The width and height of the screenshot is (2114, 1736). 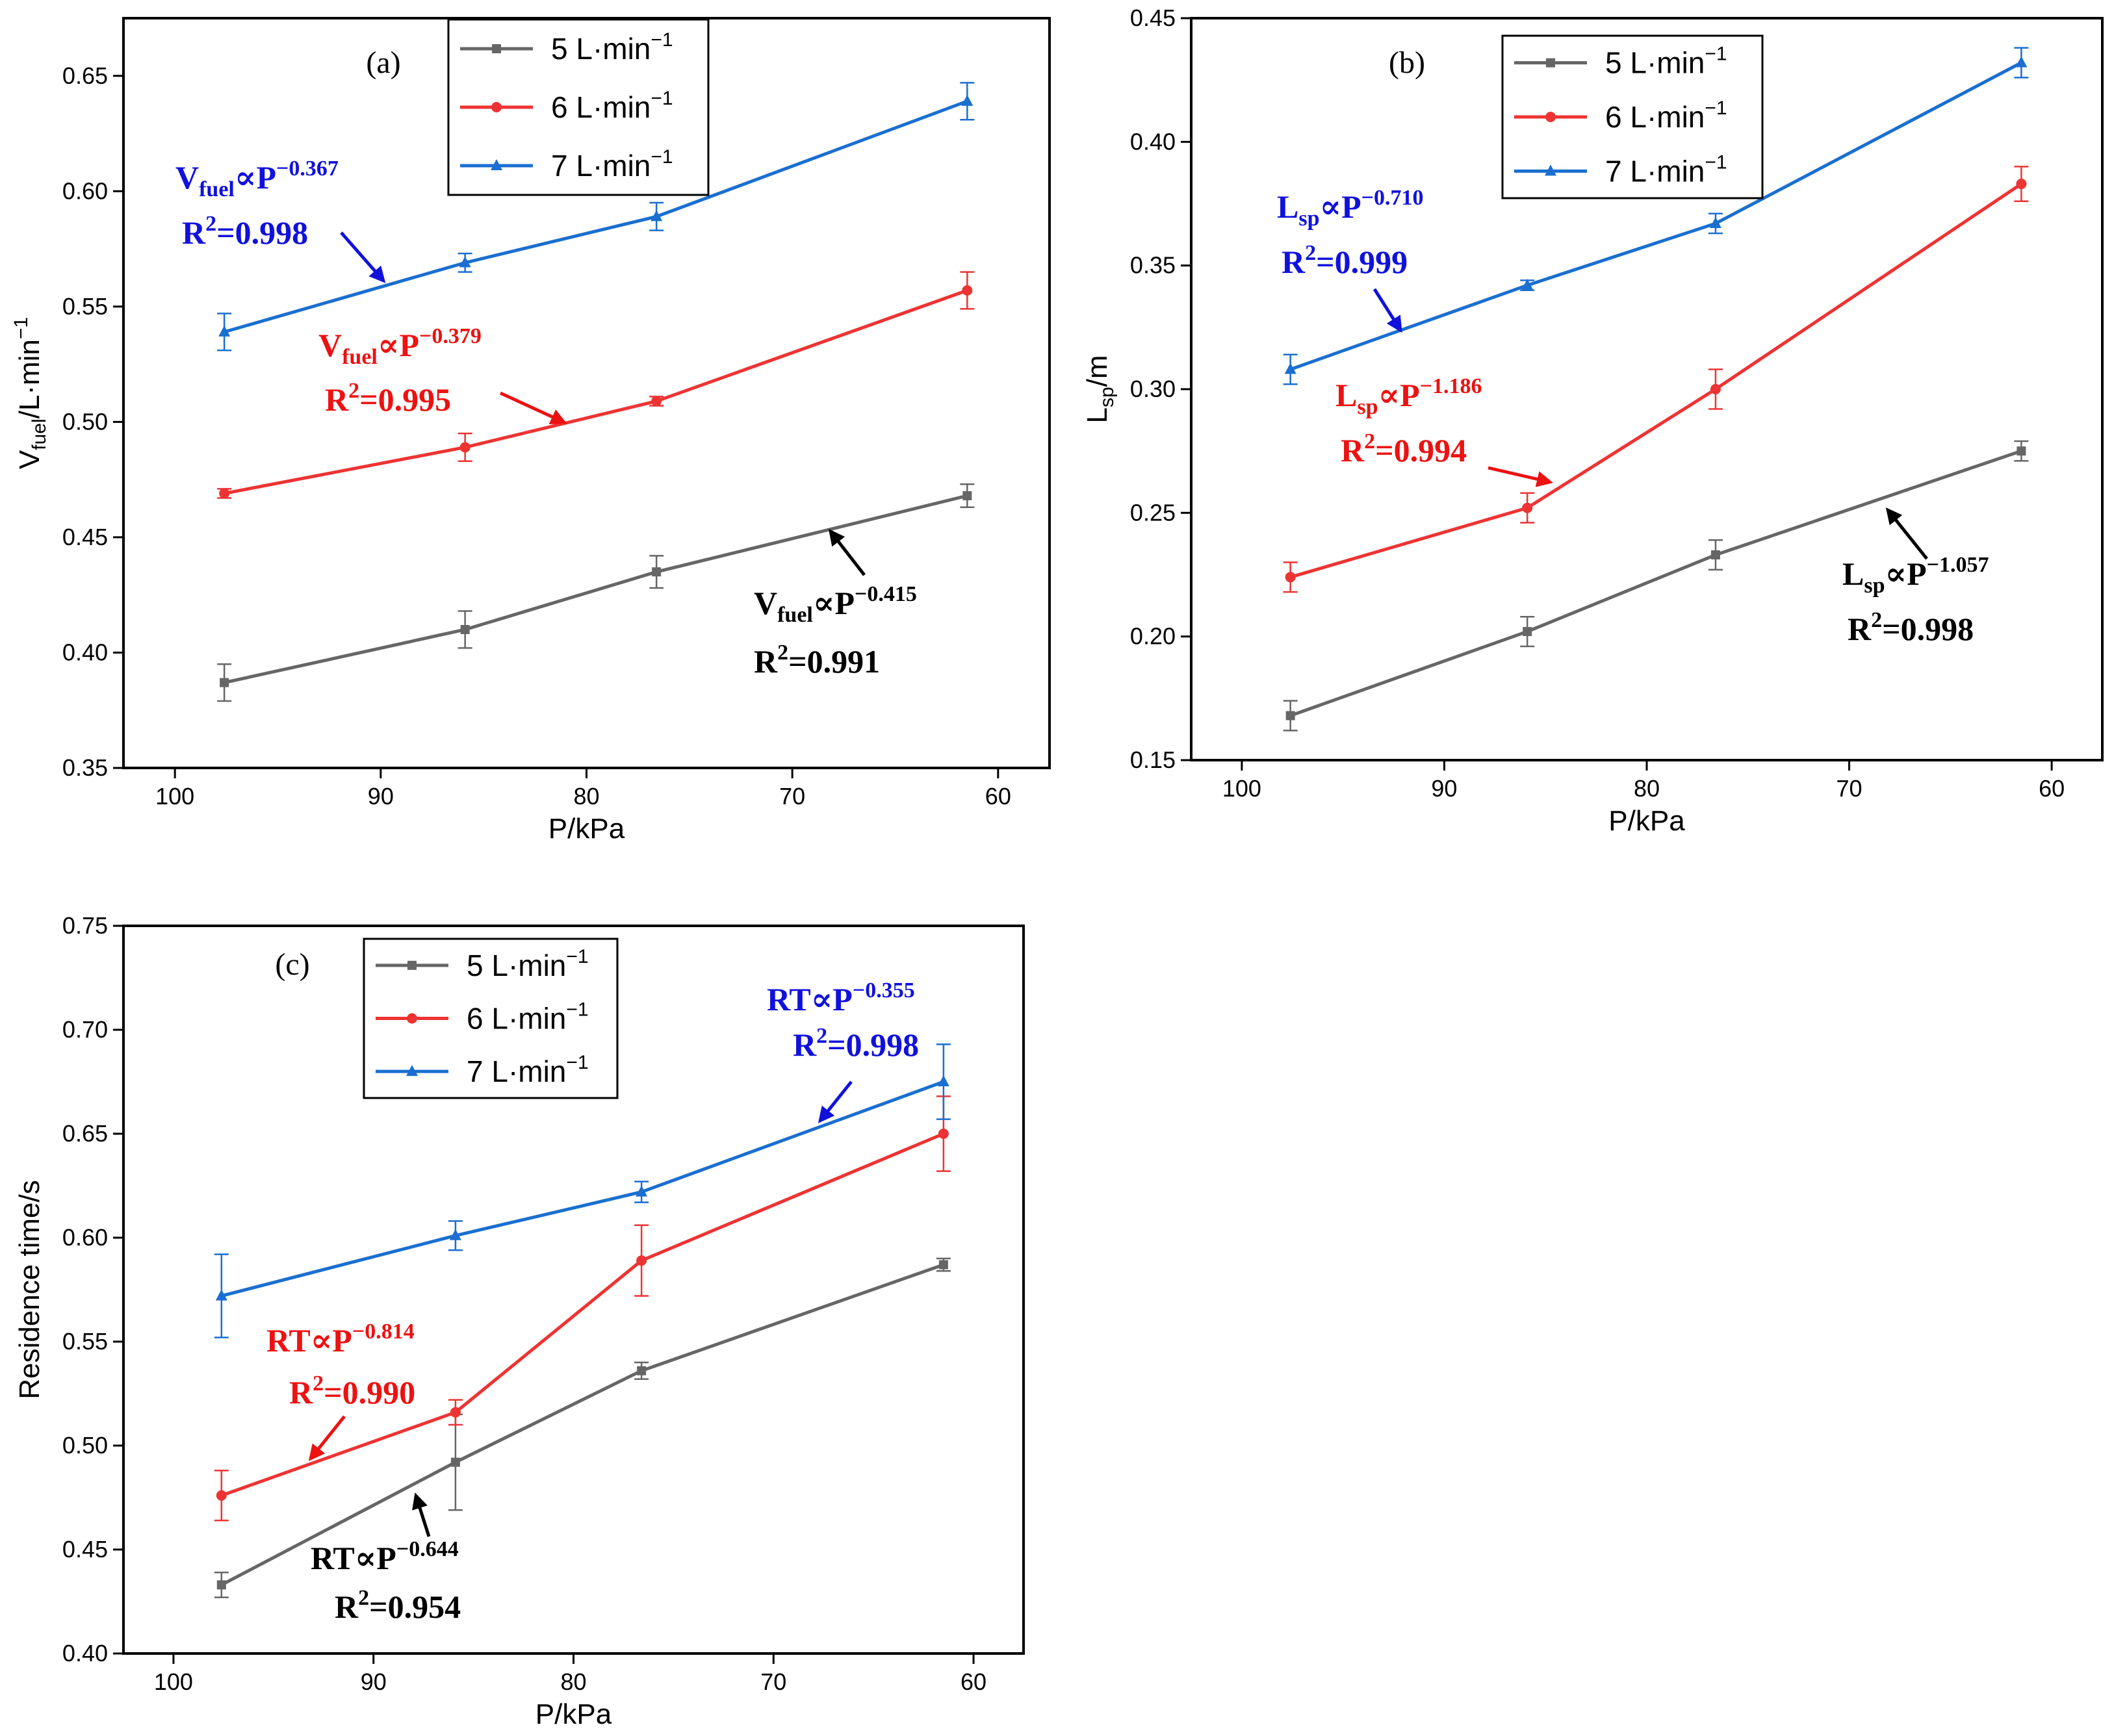 I want to click on fit-variable-subscript: sp, so click(x=1874, y=586).